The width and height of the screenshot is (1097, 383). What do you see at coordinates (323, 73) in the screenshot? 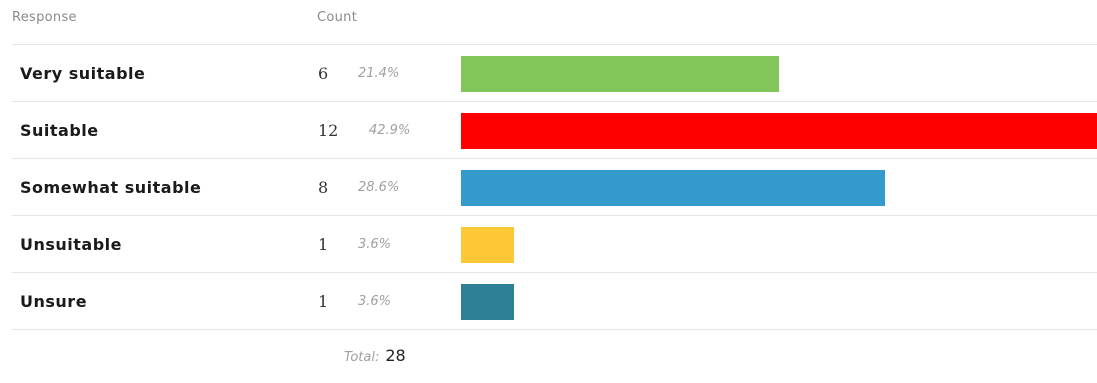
I see `response-count: 6` at bounding box center [323, 73].